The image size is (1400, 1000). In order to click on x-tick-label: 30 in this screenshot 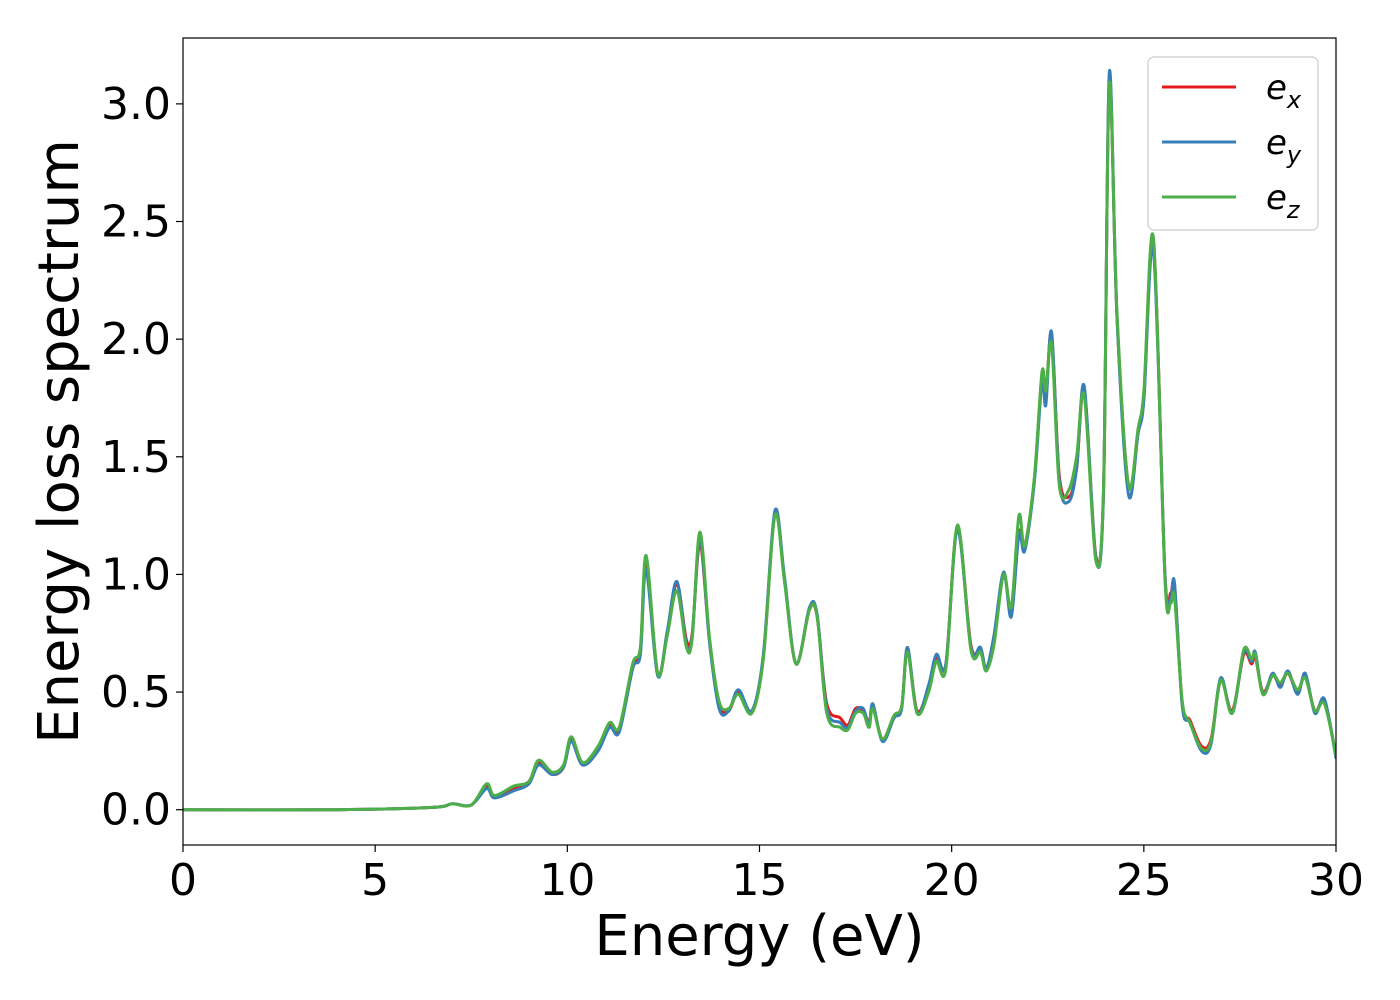, I will do `click(1336, 880)`.